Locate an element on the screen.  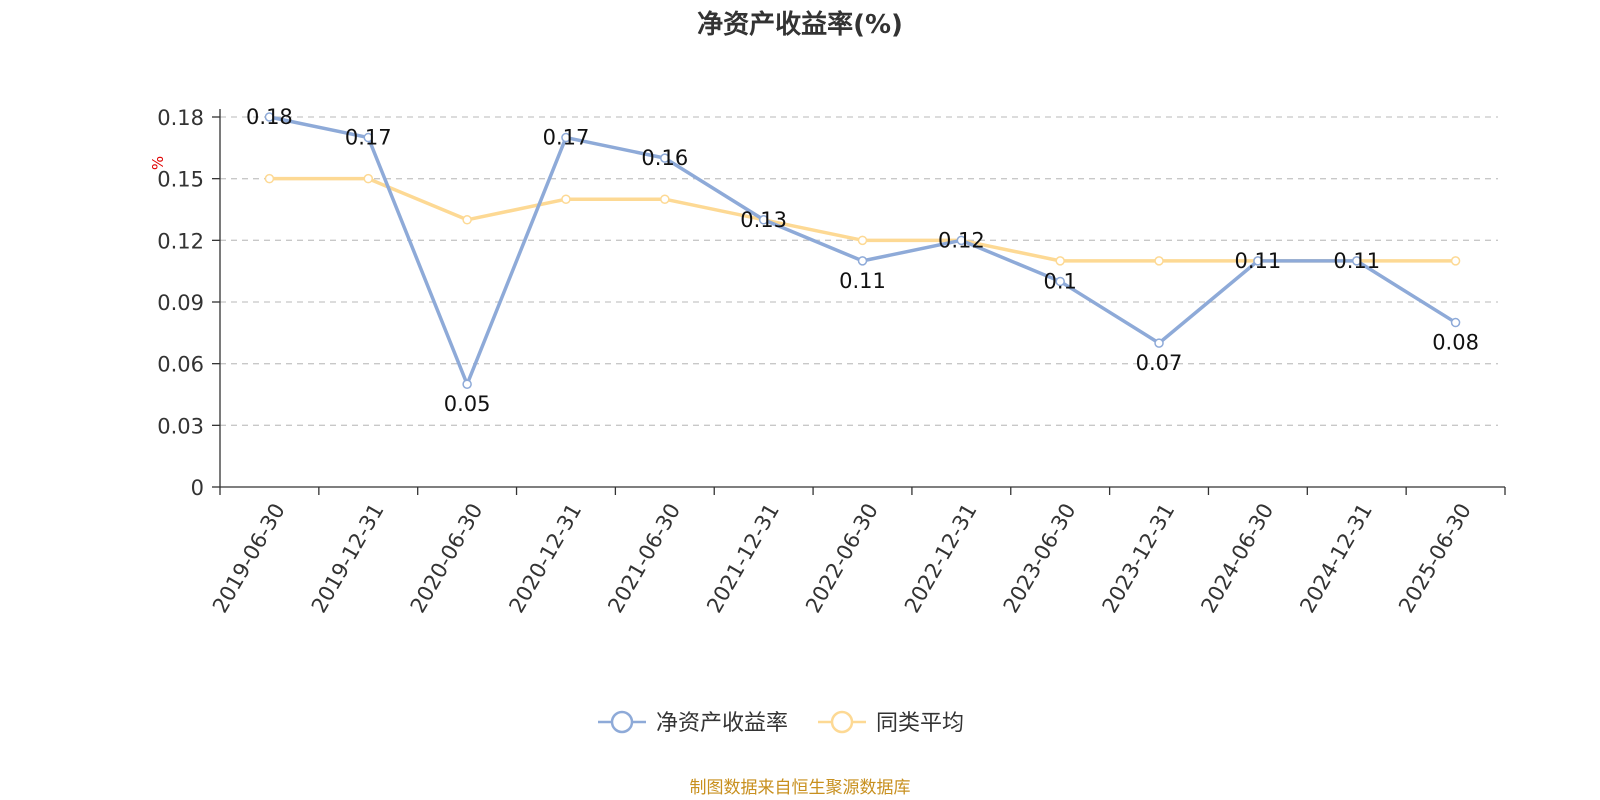
data-label: 0.18 is located at coordinates (269, 117).